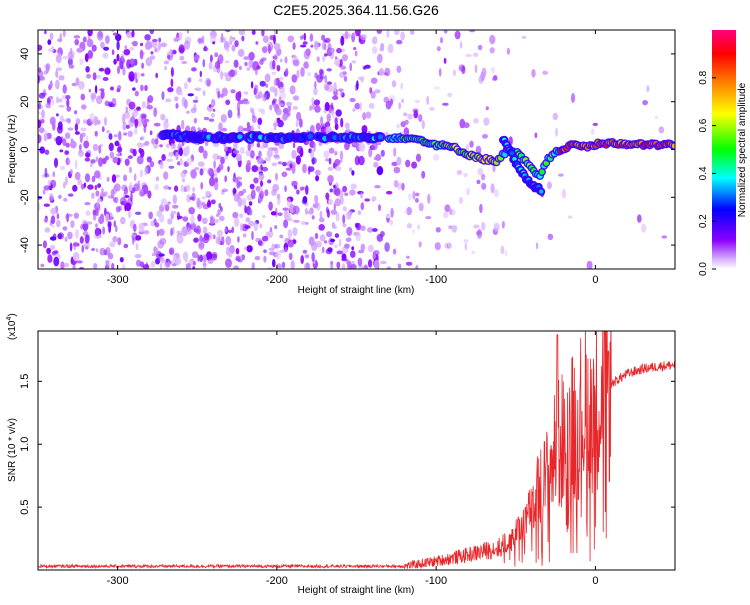  Describe the element at coordinates (25, 245) in the screenshot. I see `y-tick-label: -40` at that location.